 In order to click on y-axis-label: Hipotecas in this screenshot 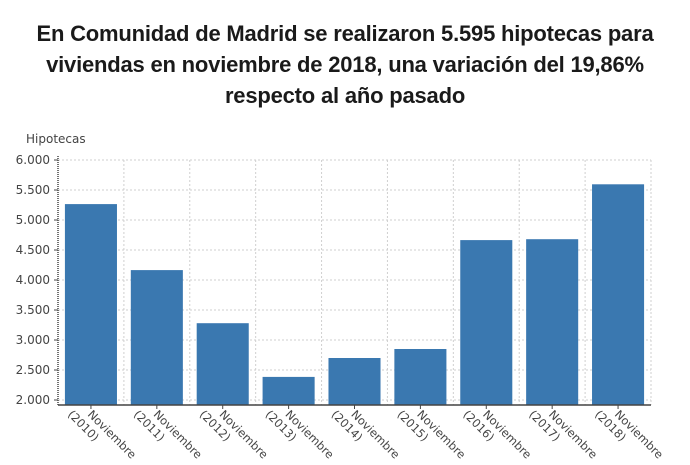, I will do `click(56, 139)`.